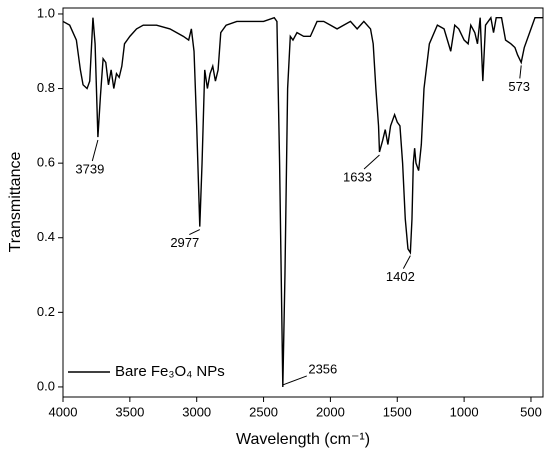 Image resolution: width=550 pixels, height=461 pixels. What do you see at coordinates (322, 368) in the screenshot?
I see `annotation-label: 2356` at bounding box center [322, 368].